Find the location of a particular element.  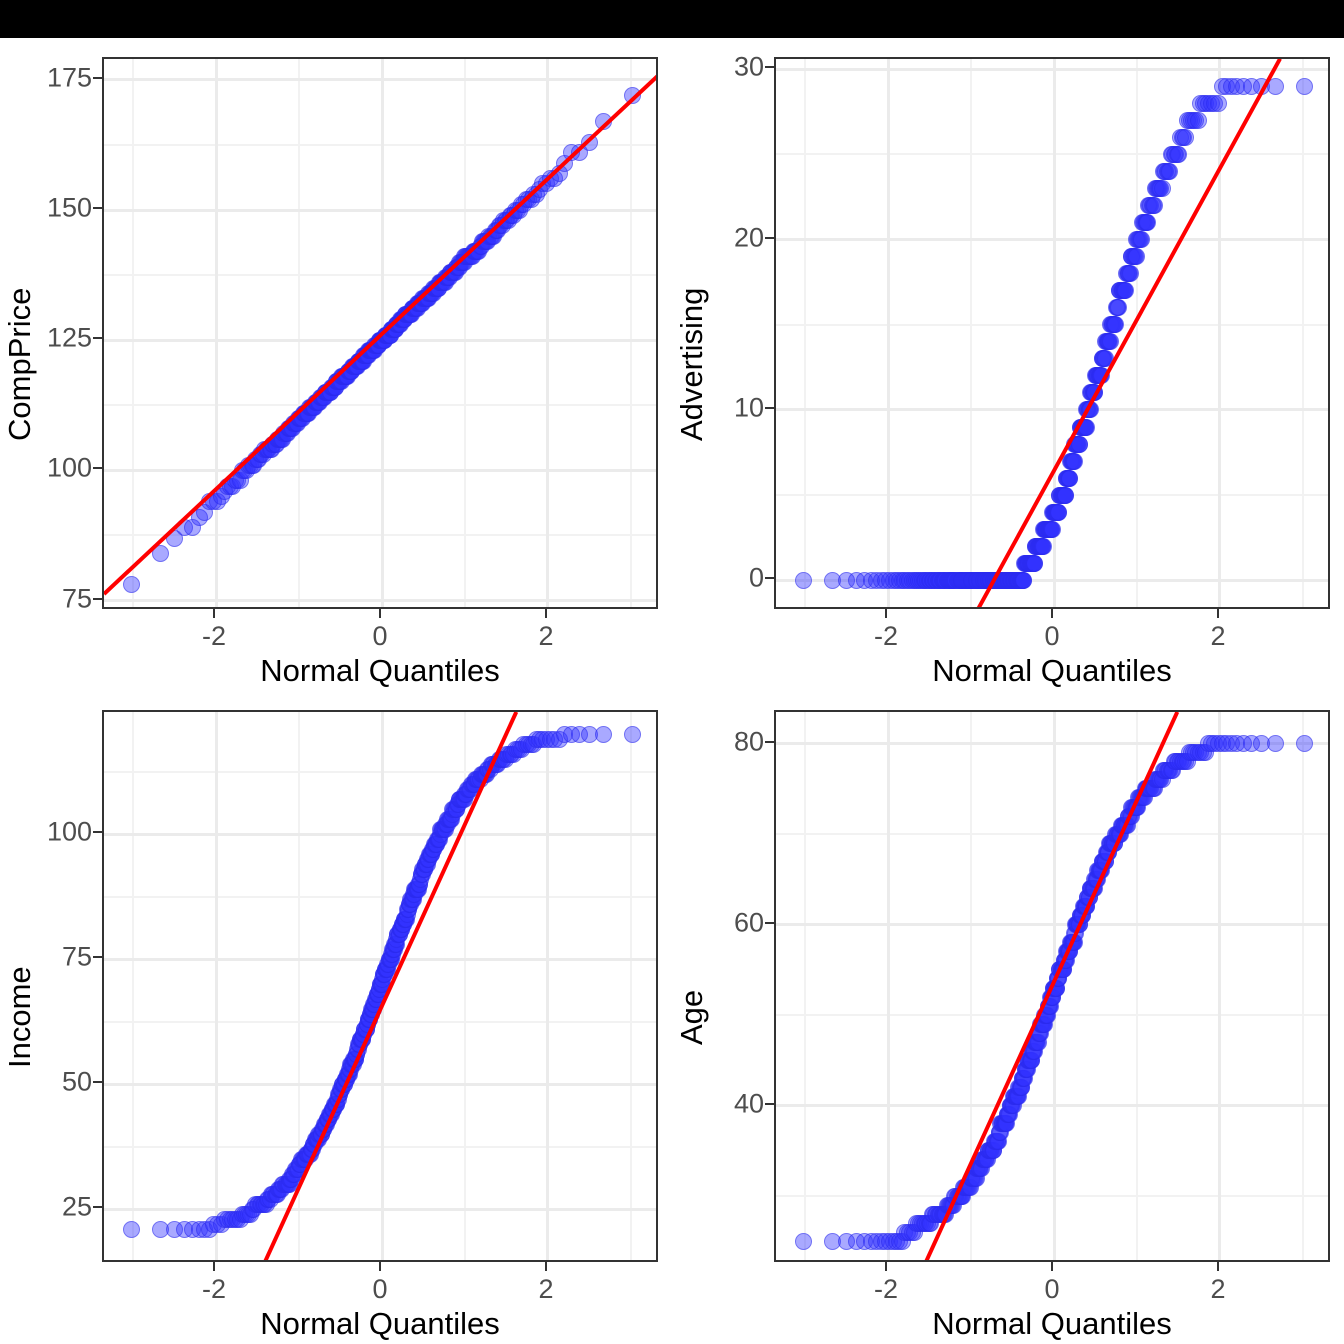

y-tick-label: 10 is located at coordinates (748, 407).